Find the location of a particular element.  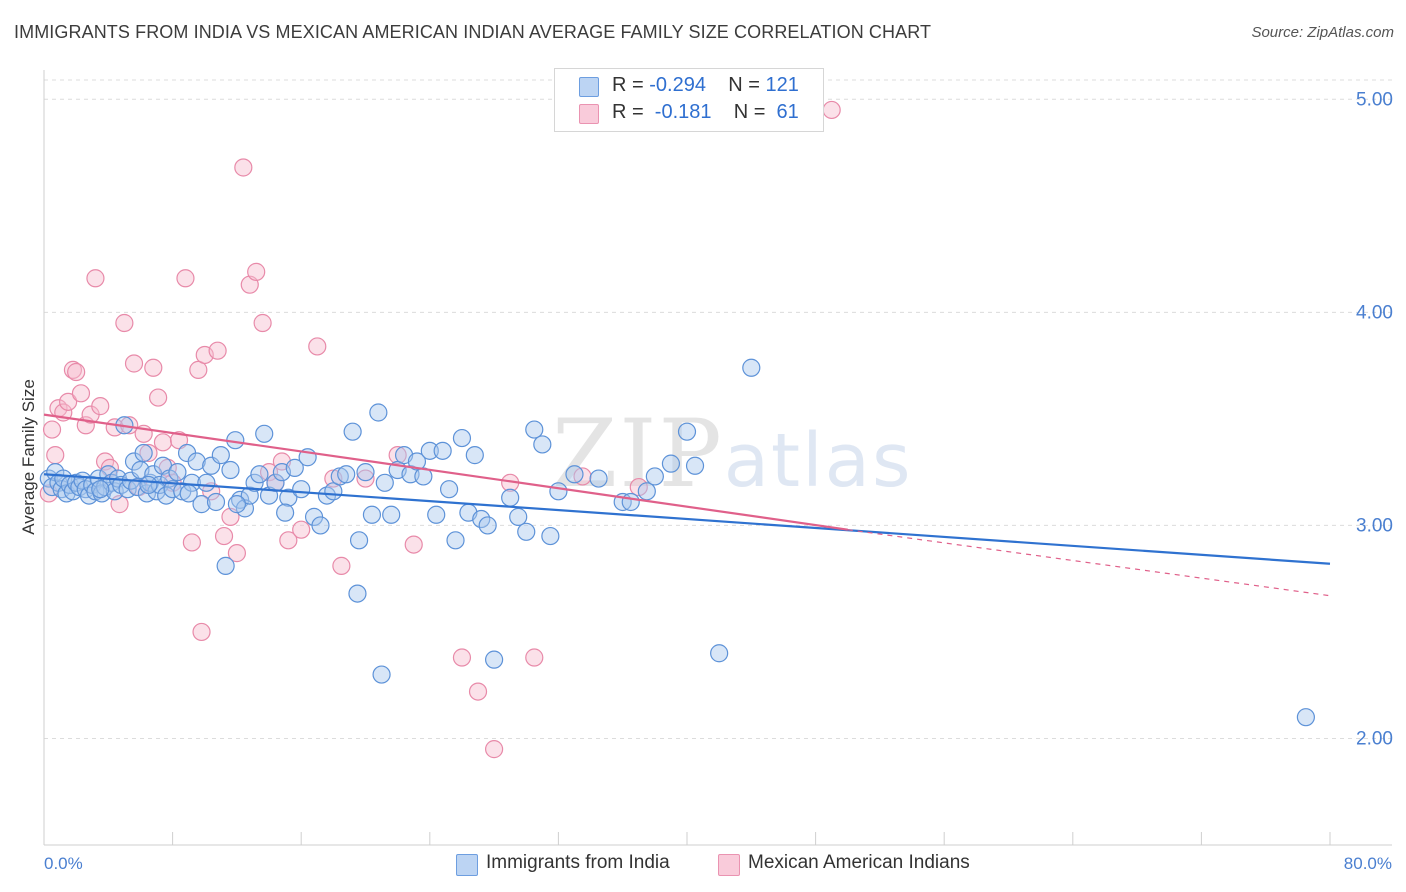

trend-line-india is located at coordinates (687, 519).